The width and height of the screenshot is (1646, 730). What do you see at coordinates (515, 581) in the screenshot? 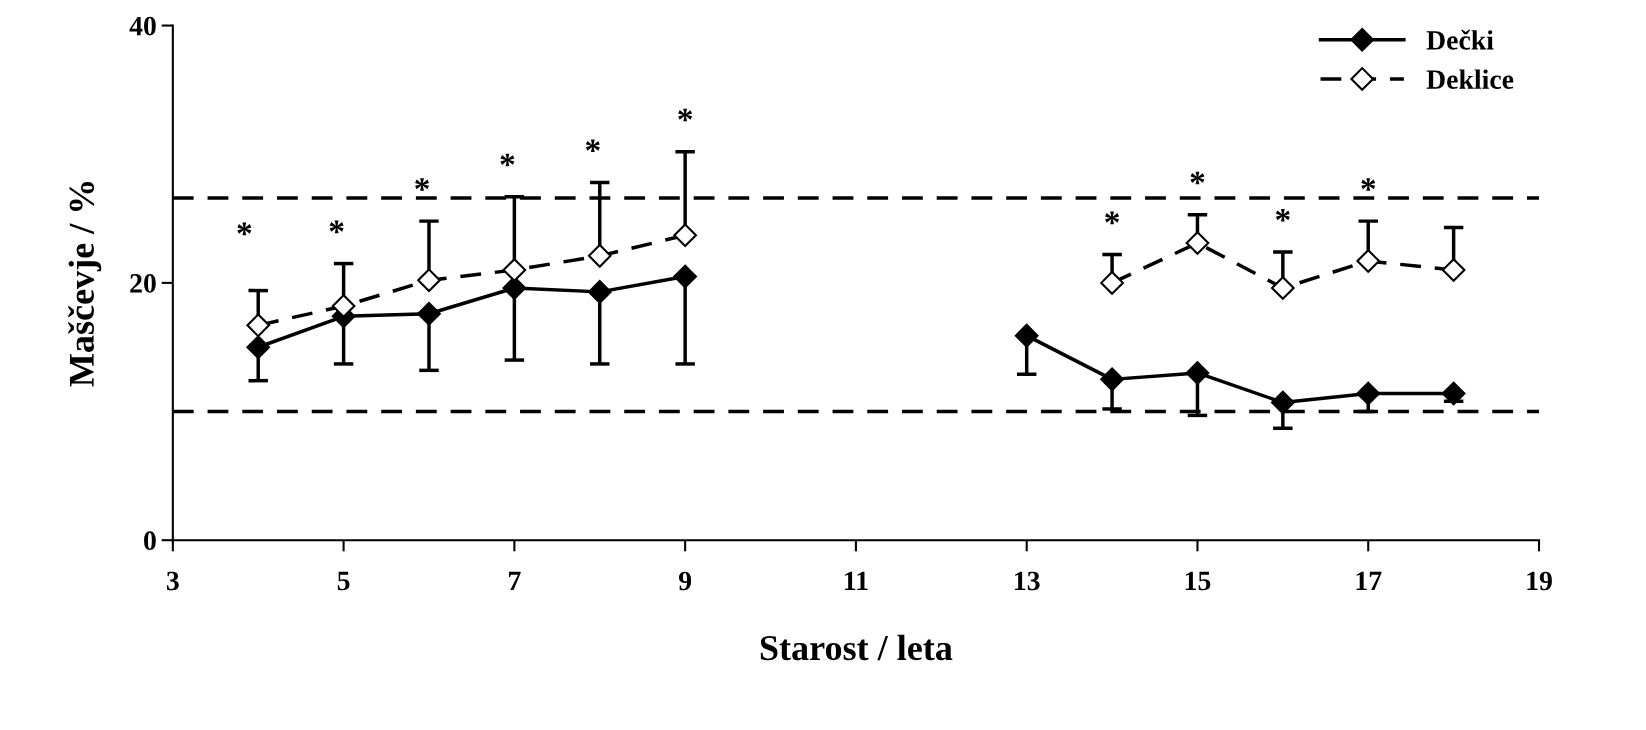
I see `x-tick-label: 7` at bounding box center [515, 581].